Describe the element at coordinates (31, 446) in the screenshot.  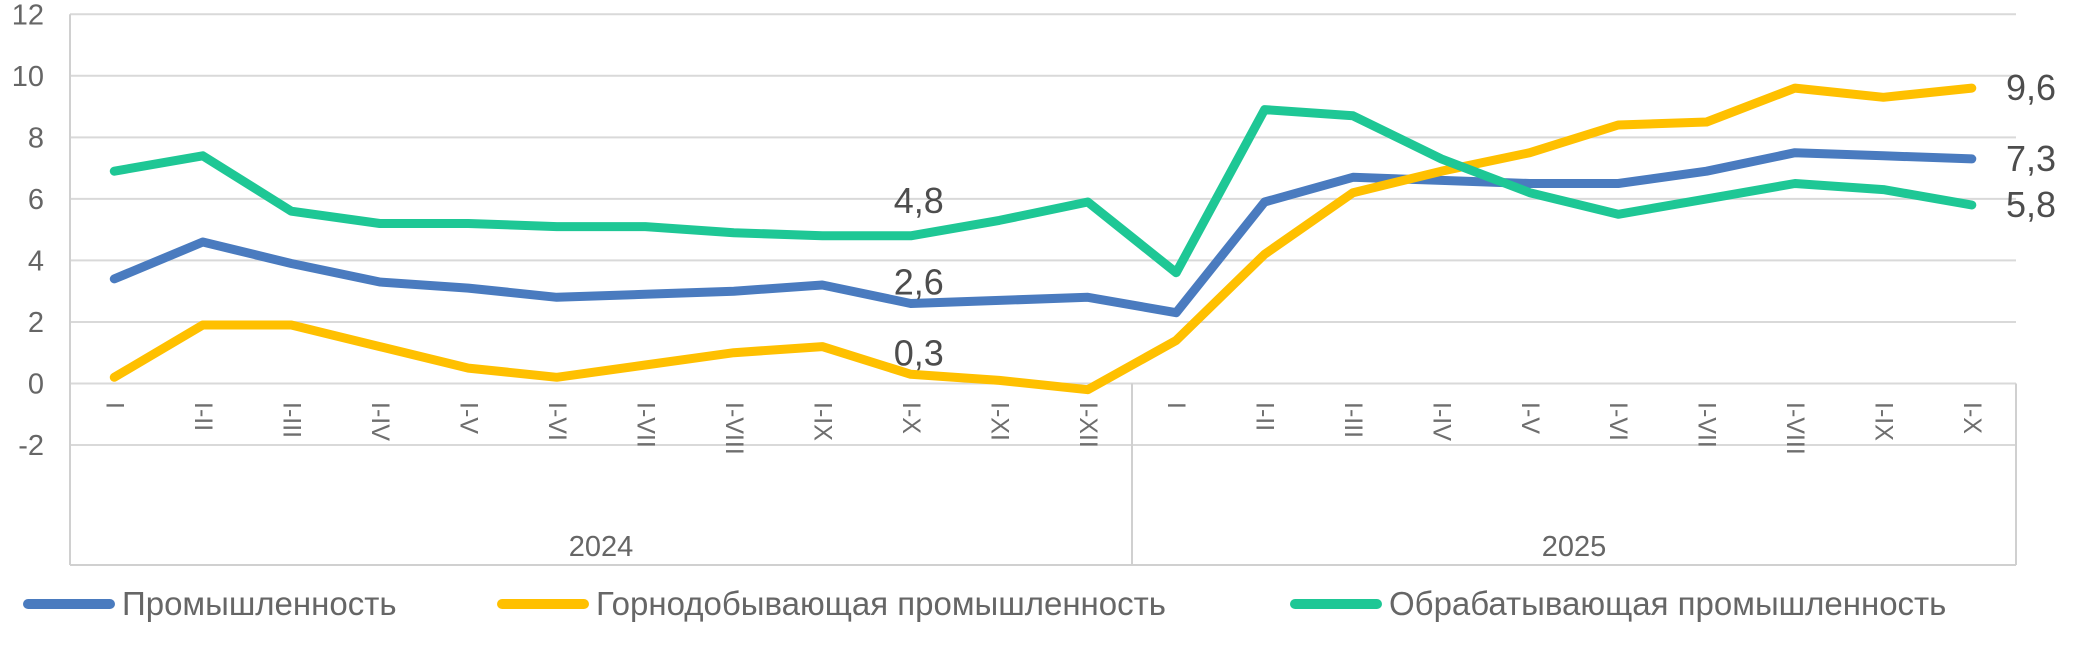
I see `y-axis-tick-label: -2` at that location.